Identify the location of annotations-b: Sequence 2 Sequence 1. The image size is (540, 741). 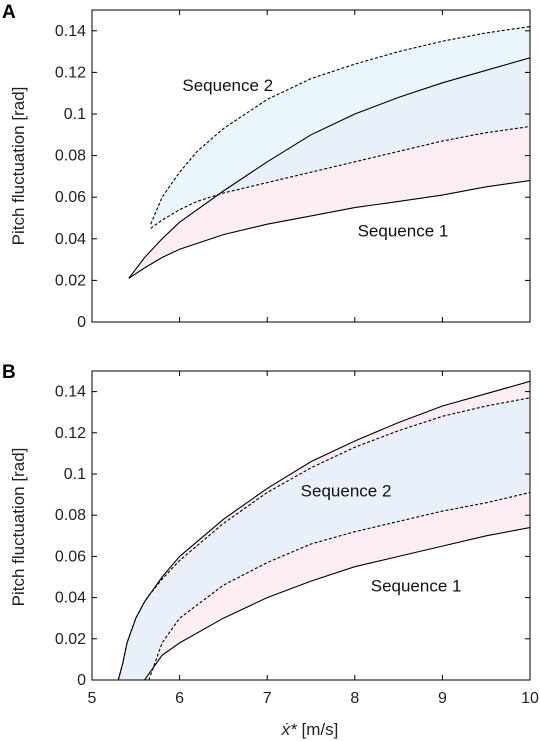
(381, 539).